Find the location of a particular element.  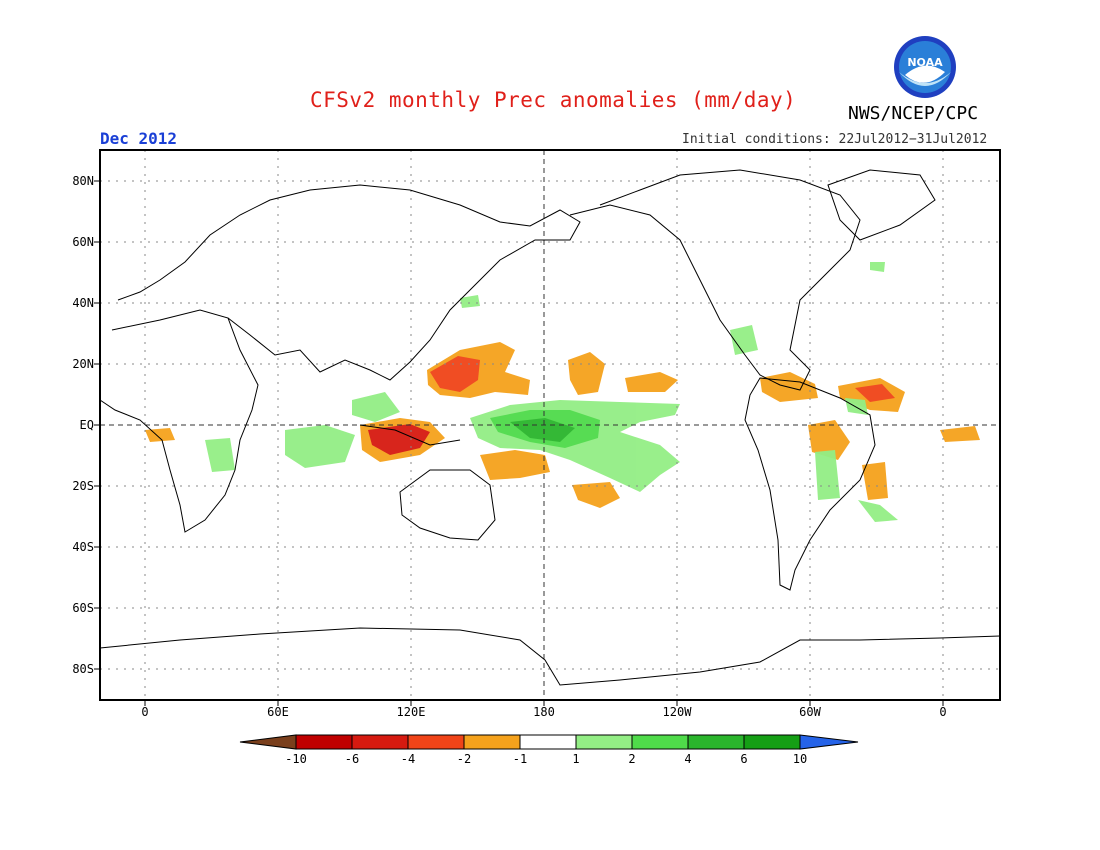

lon-label-60e: 60E is located at coordinates (278, 712).